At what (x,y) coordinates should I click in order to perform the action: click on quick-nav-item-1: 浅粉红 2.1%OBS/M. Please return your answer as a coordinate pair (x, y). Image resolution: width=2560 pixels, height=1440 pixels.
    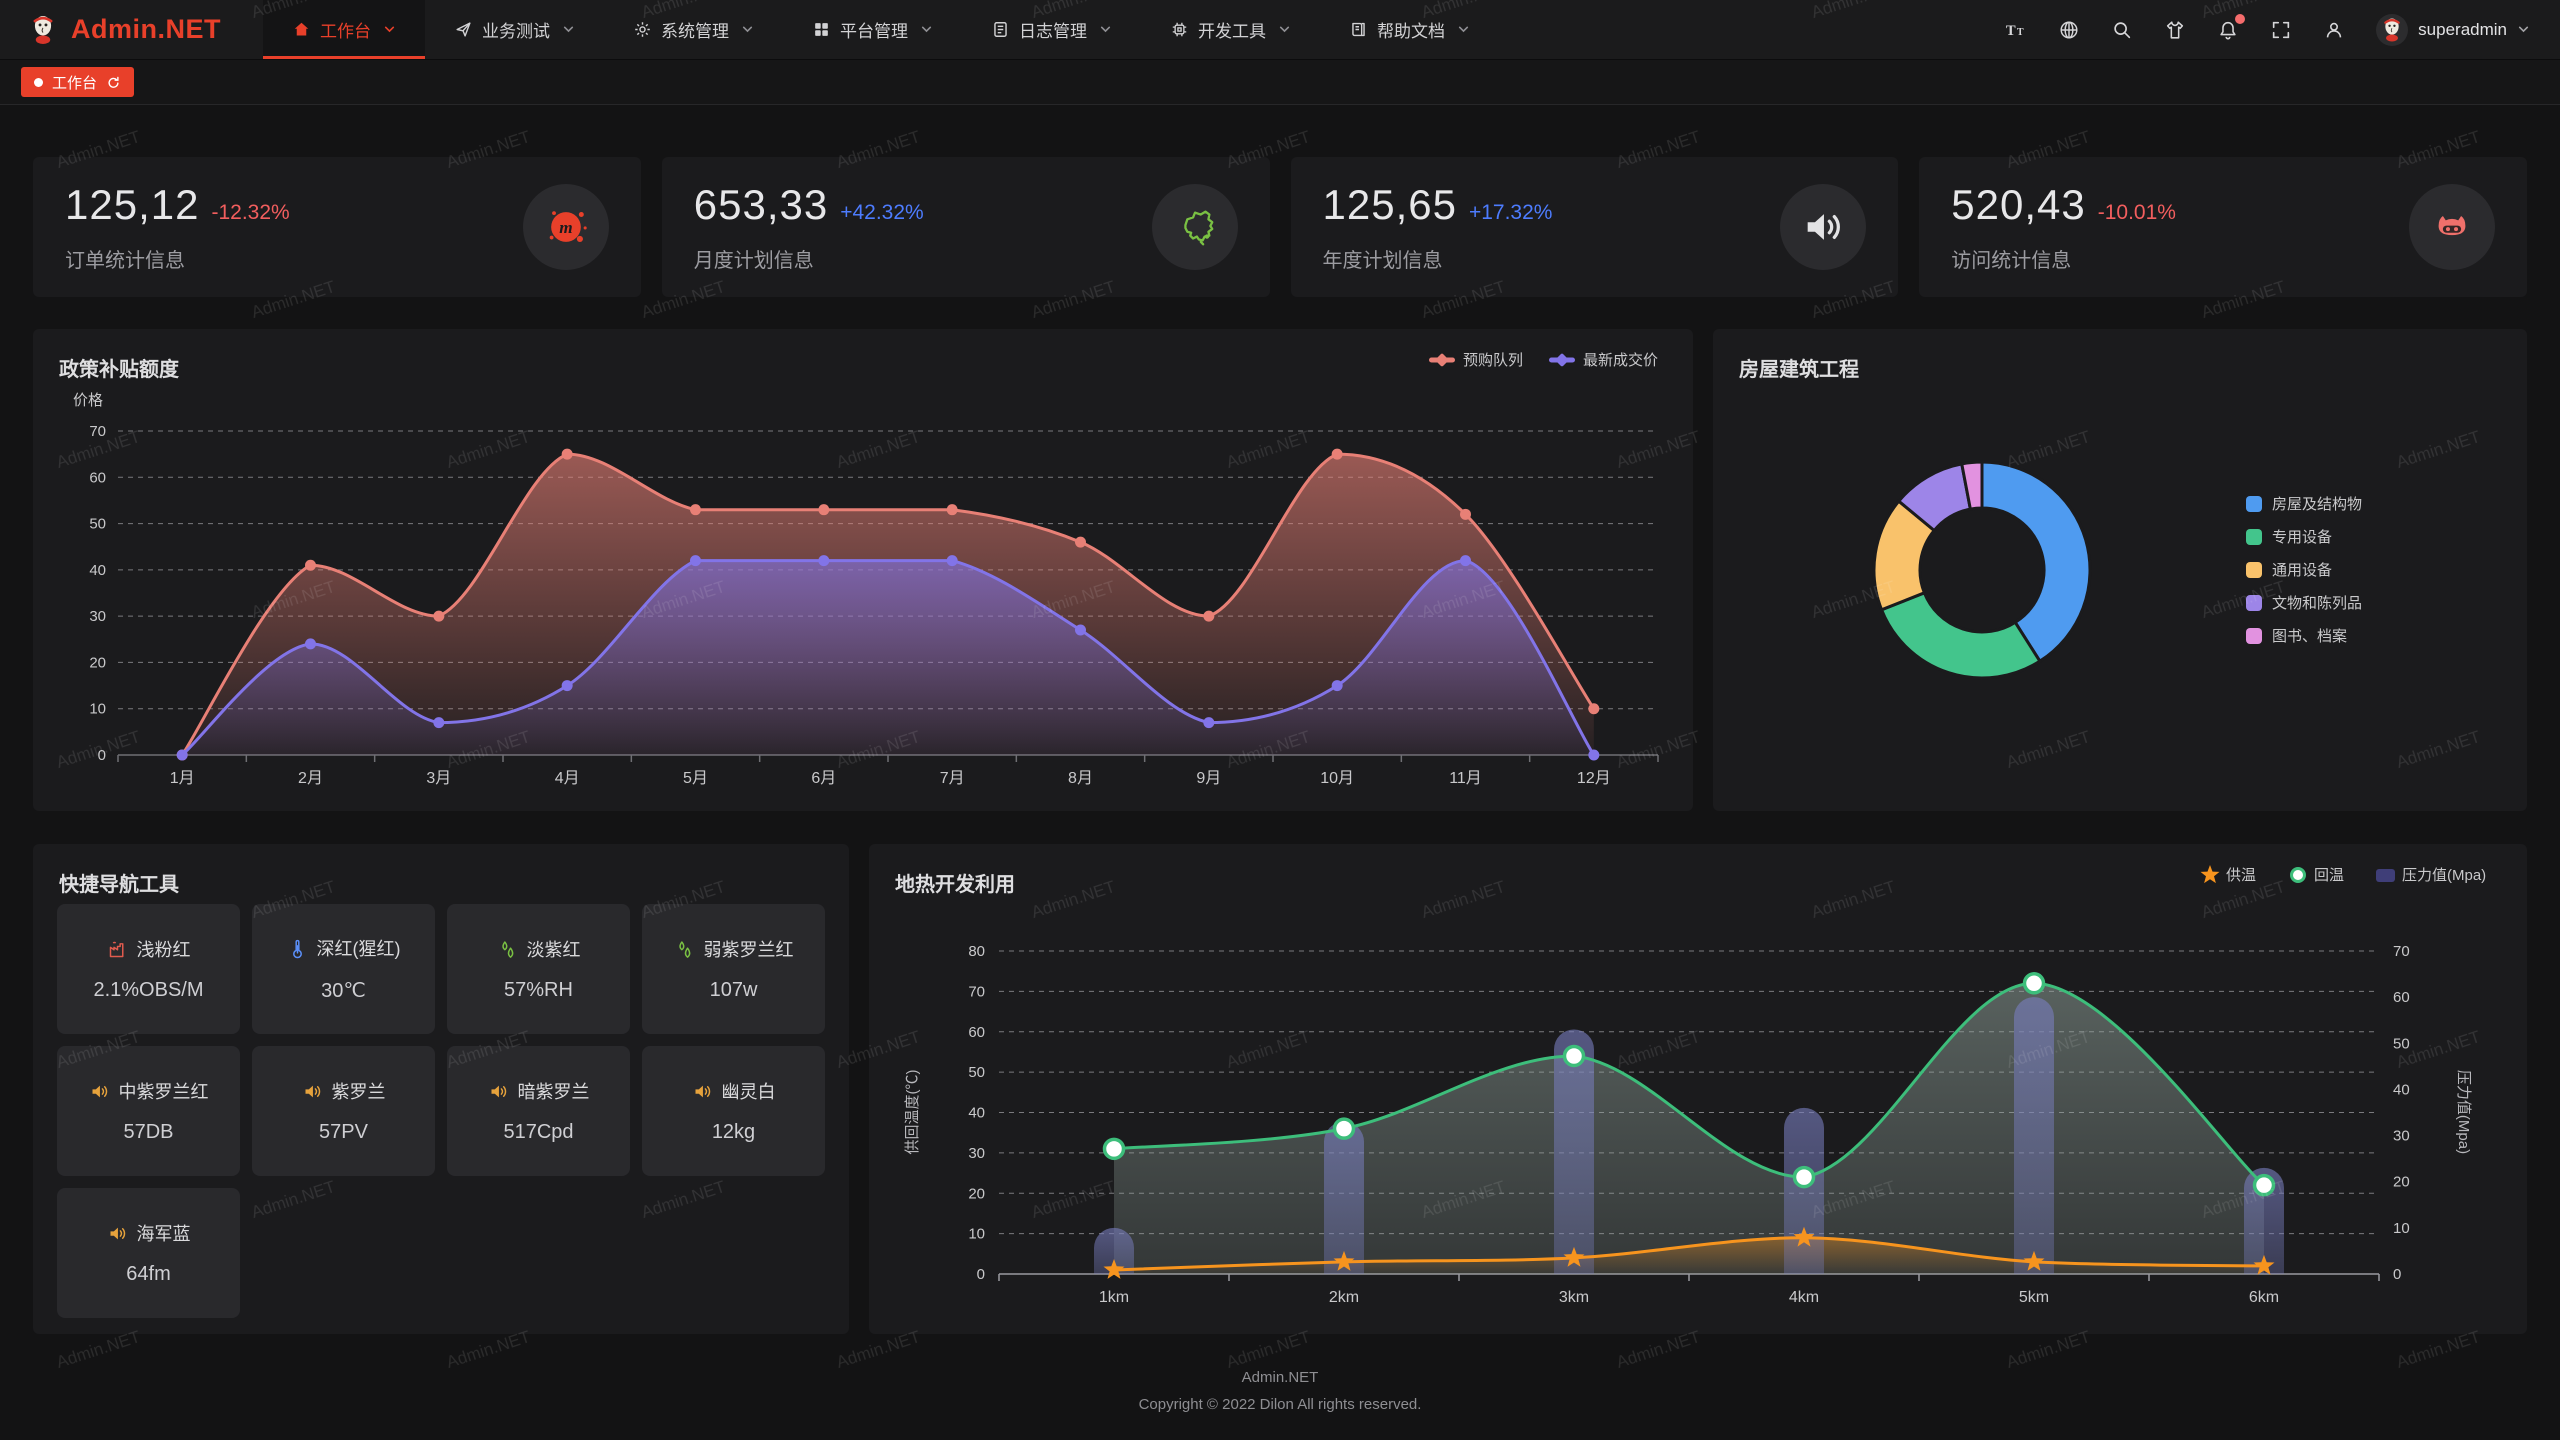
    Looking at the image, I should click on (148, 969).